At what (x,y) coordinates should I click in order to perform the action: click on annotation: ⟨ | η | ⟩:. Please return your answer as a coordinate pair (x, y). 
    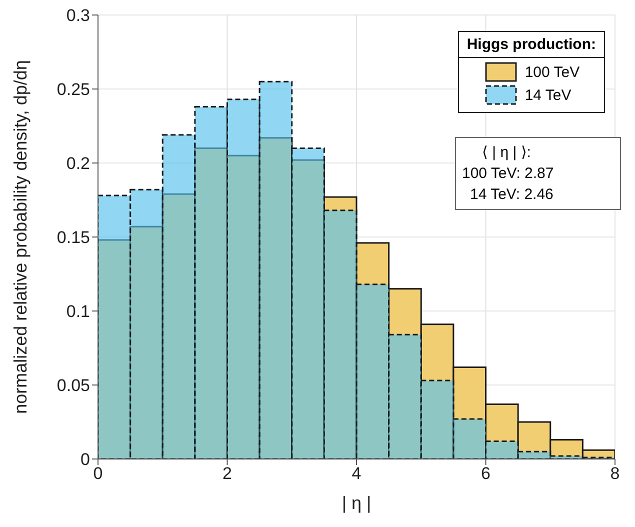
    Looking at the image, I should click on (506, 153).